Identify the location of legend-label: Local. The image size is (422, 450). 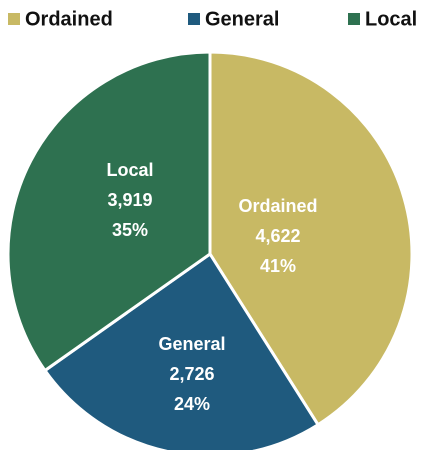
(391, 19).